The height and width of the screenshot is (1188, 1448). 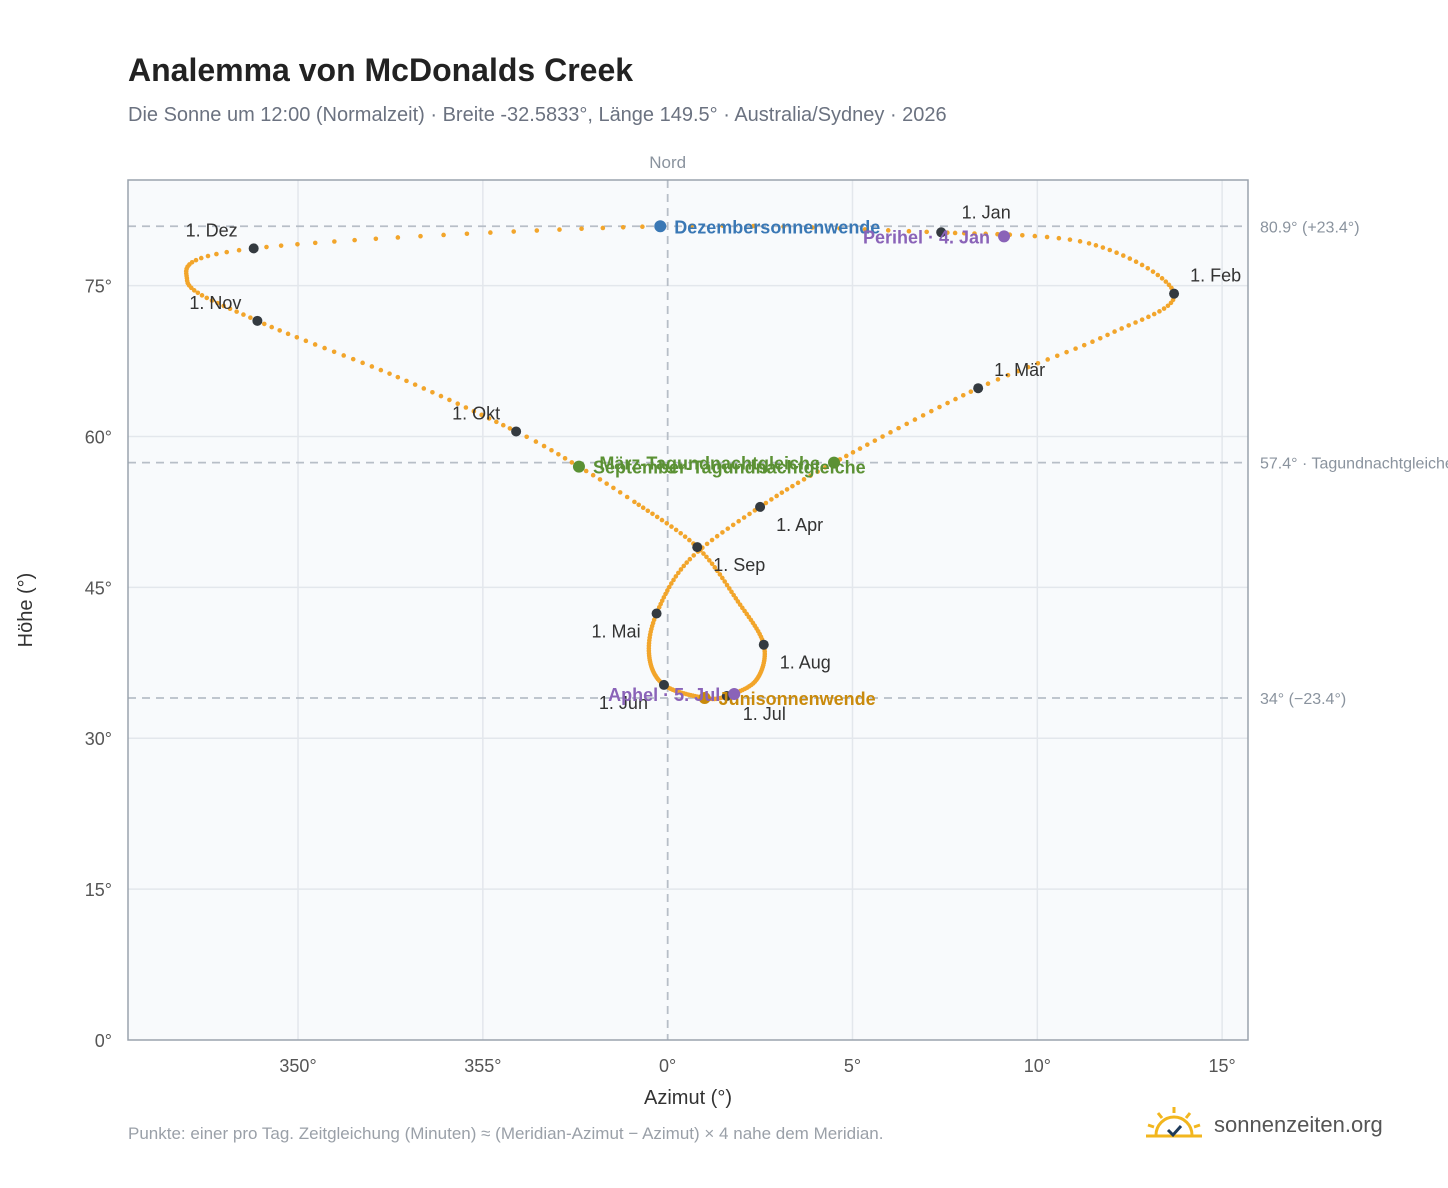 I want to click on month-marker-label: 1. Mai, so click(x=616, y=632).